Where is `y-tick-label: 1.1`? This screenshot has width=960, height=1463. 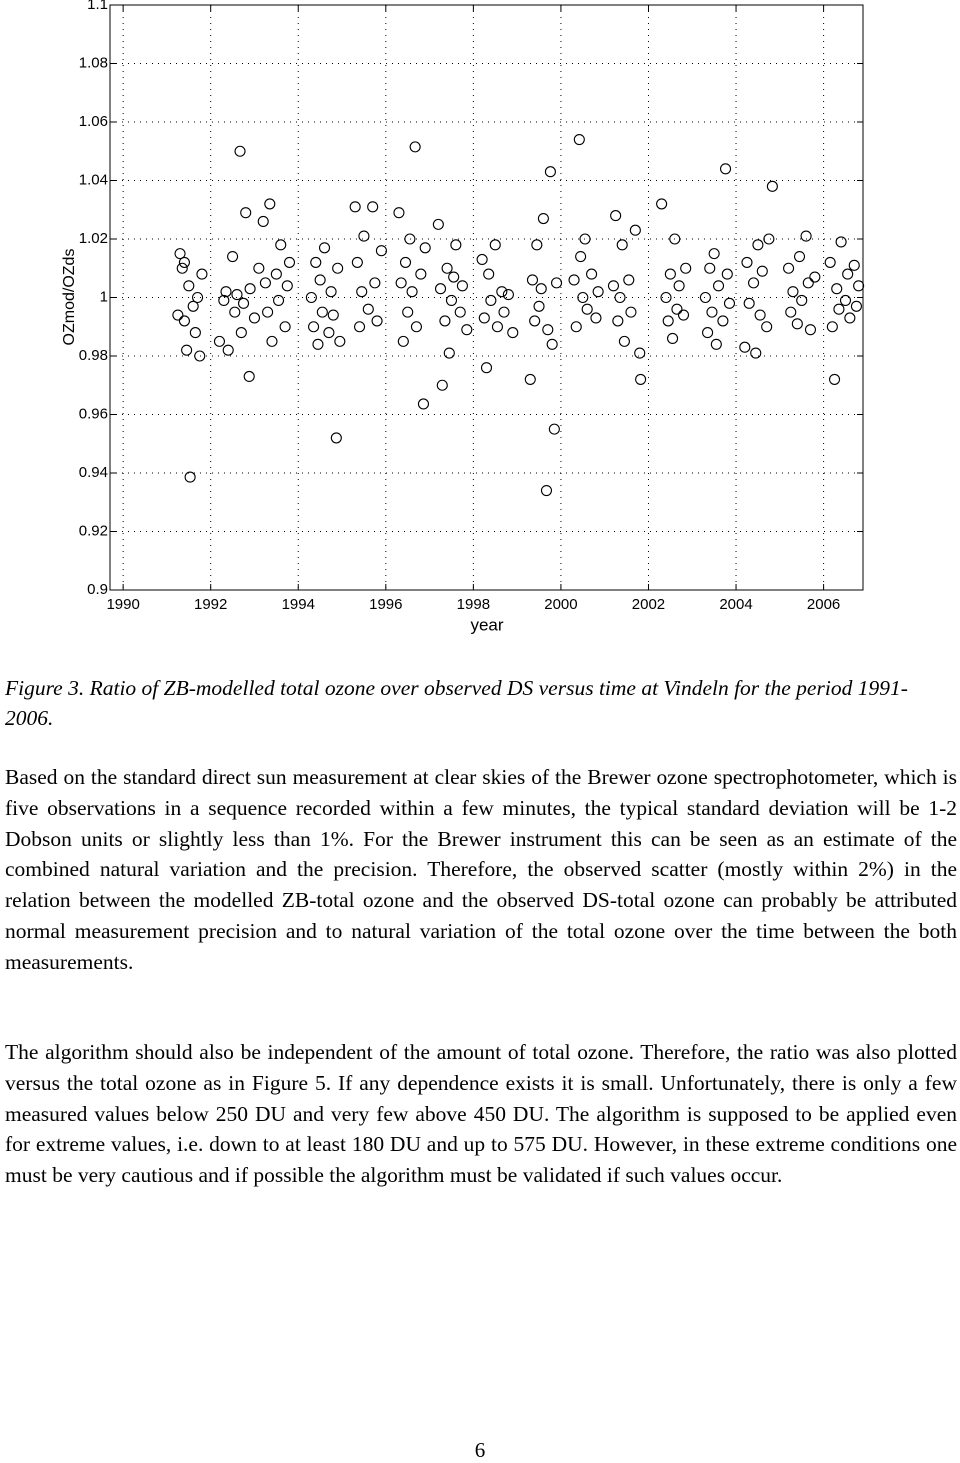
y-tick-label: 1.1 is located at coordinates (97, 6).